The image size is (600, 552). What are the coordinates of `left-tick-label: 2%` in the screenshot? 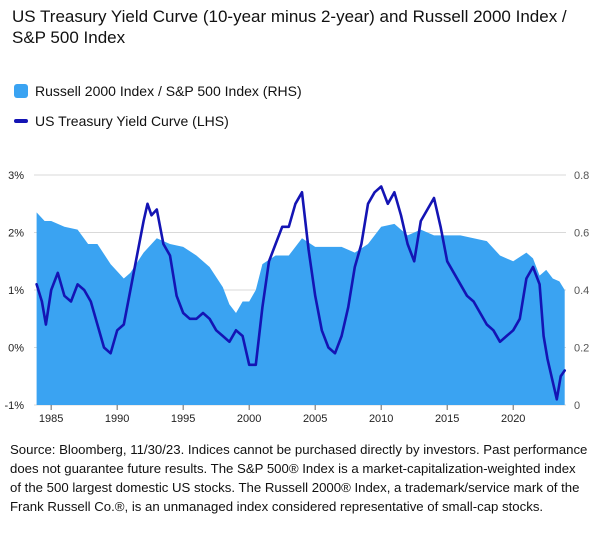 It's located at (16, 234).